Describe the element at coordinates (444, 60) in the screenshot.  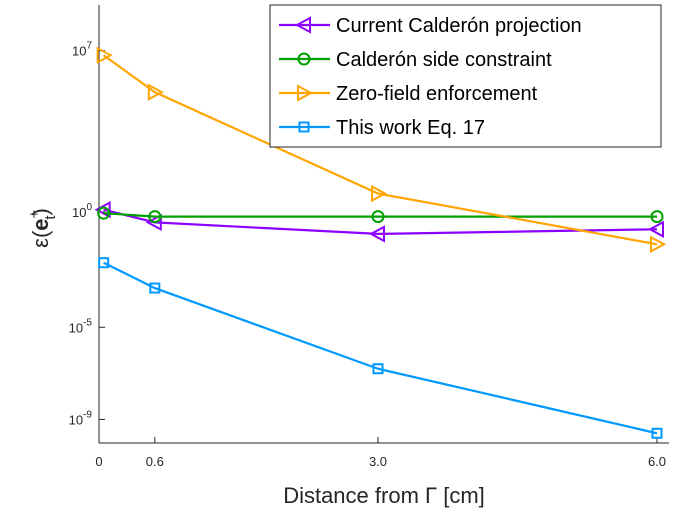
I see `legend-label: Calderón side constraint` at that location.